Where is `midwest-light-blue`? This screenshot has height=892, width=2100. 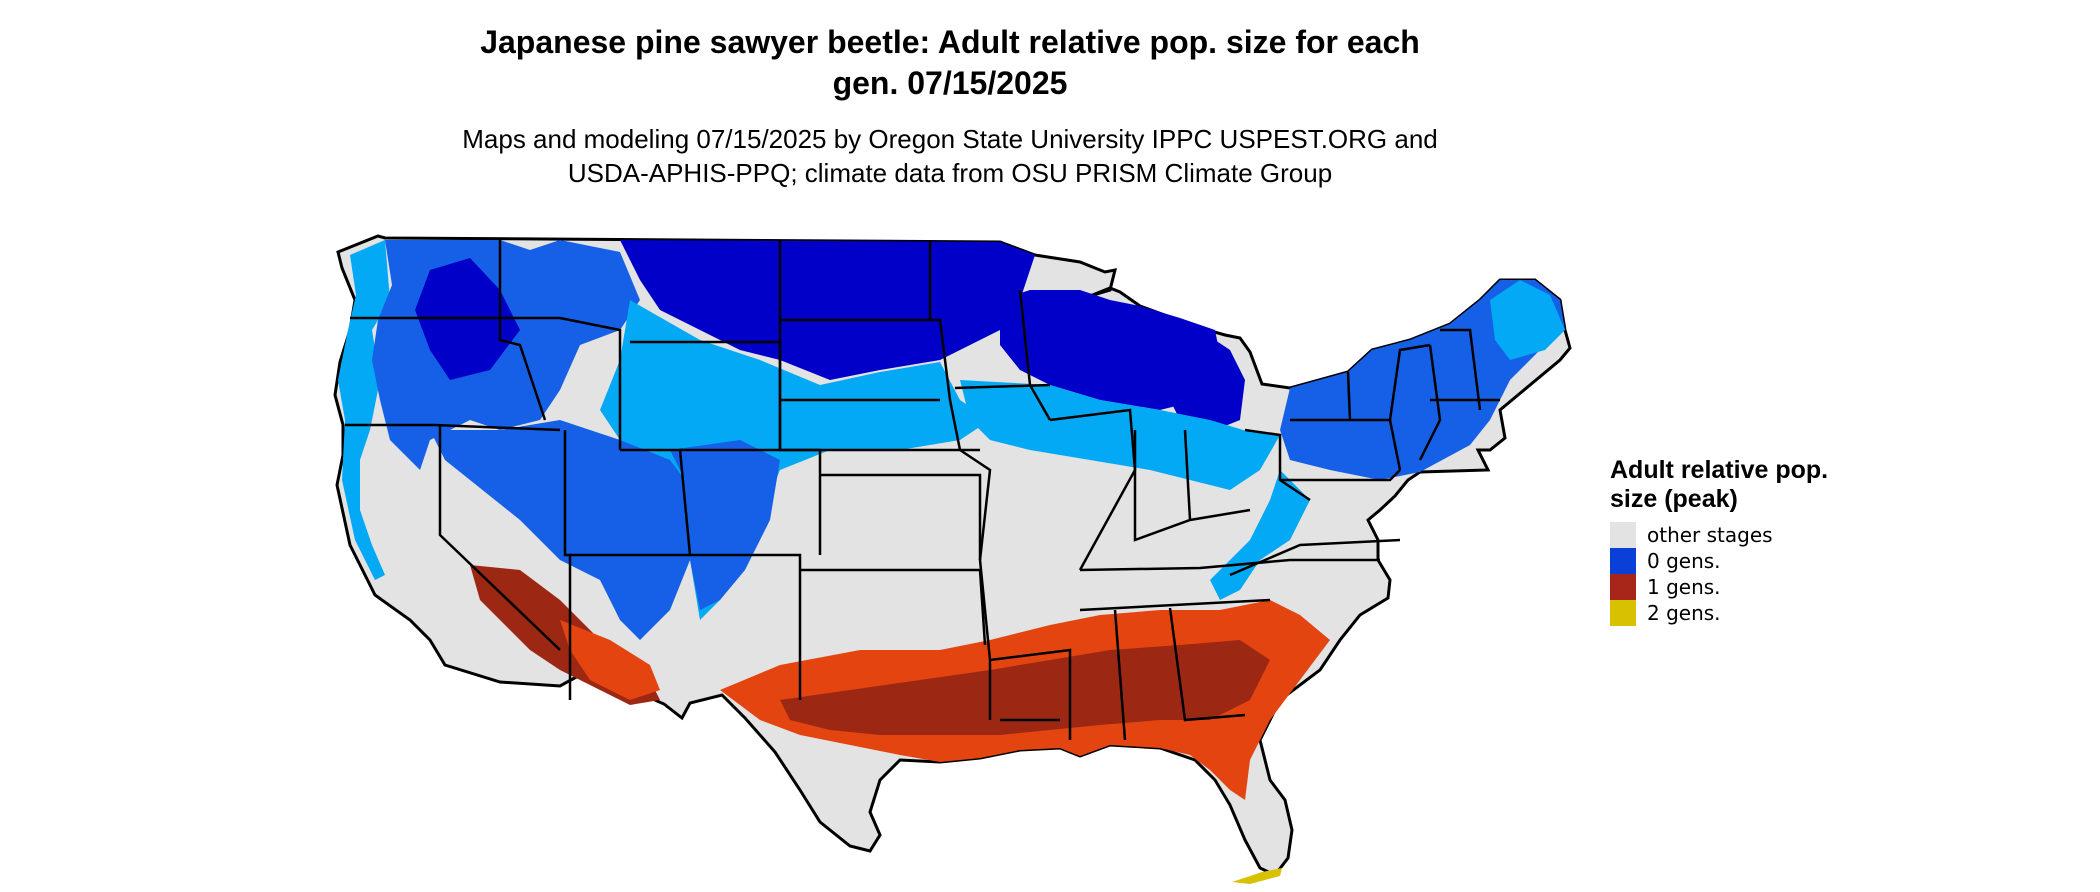
midwest-light-blue is located at coordinates (1120, 435).